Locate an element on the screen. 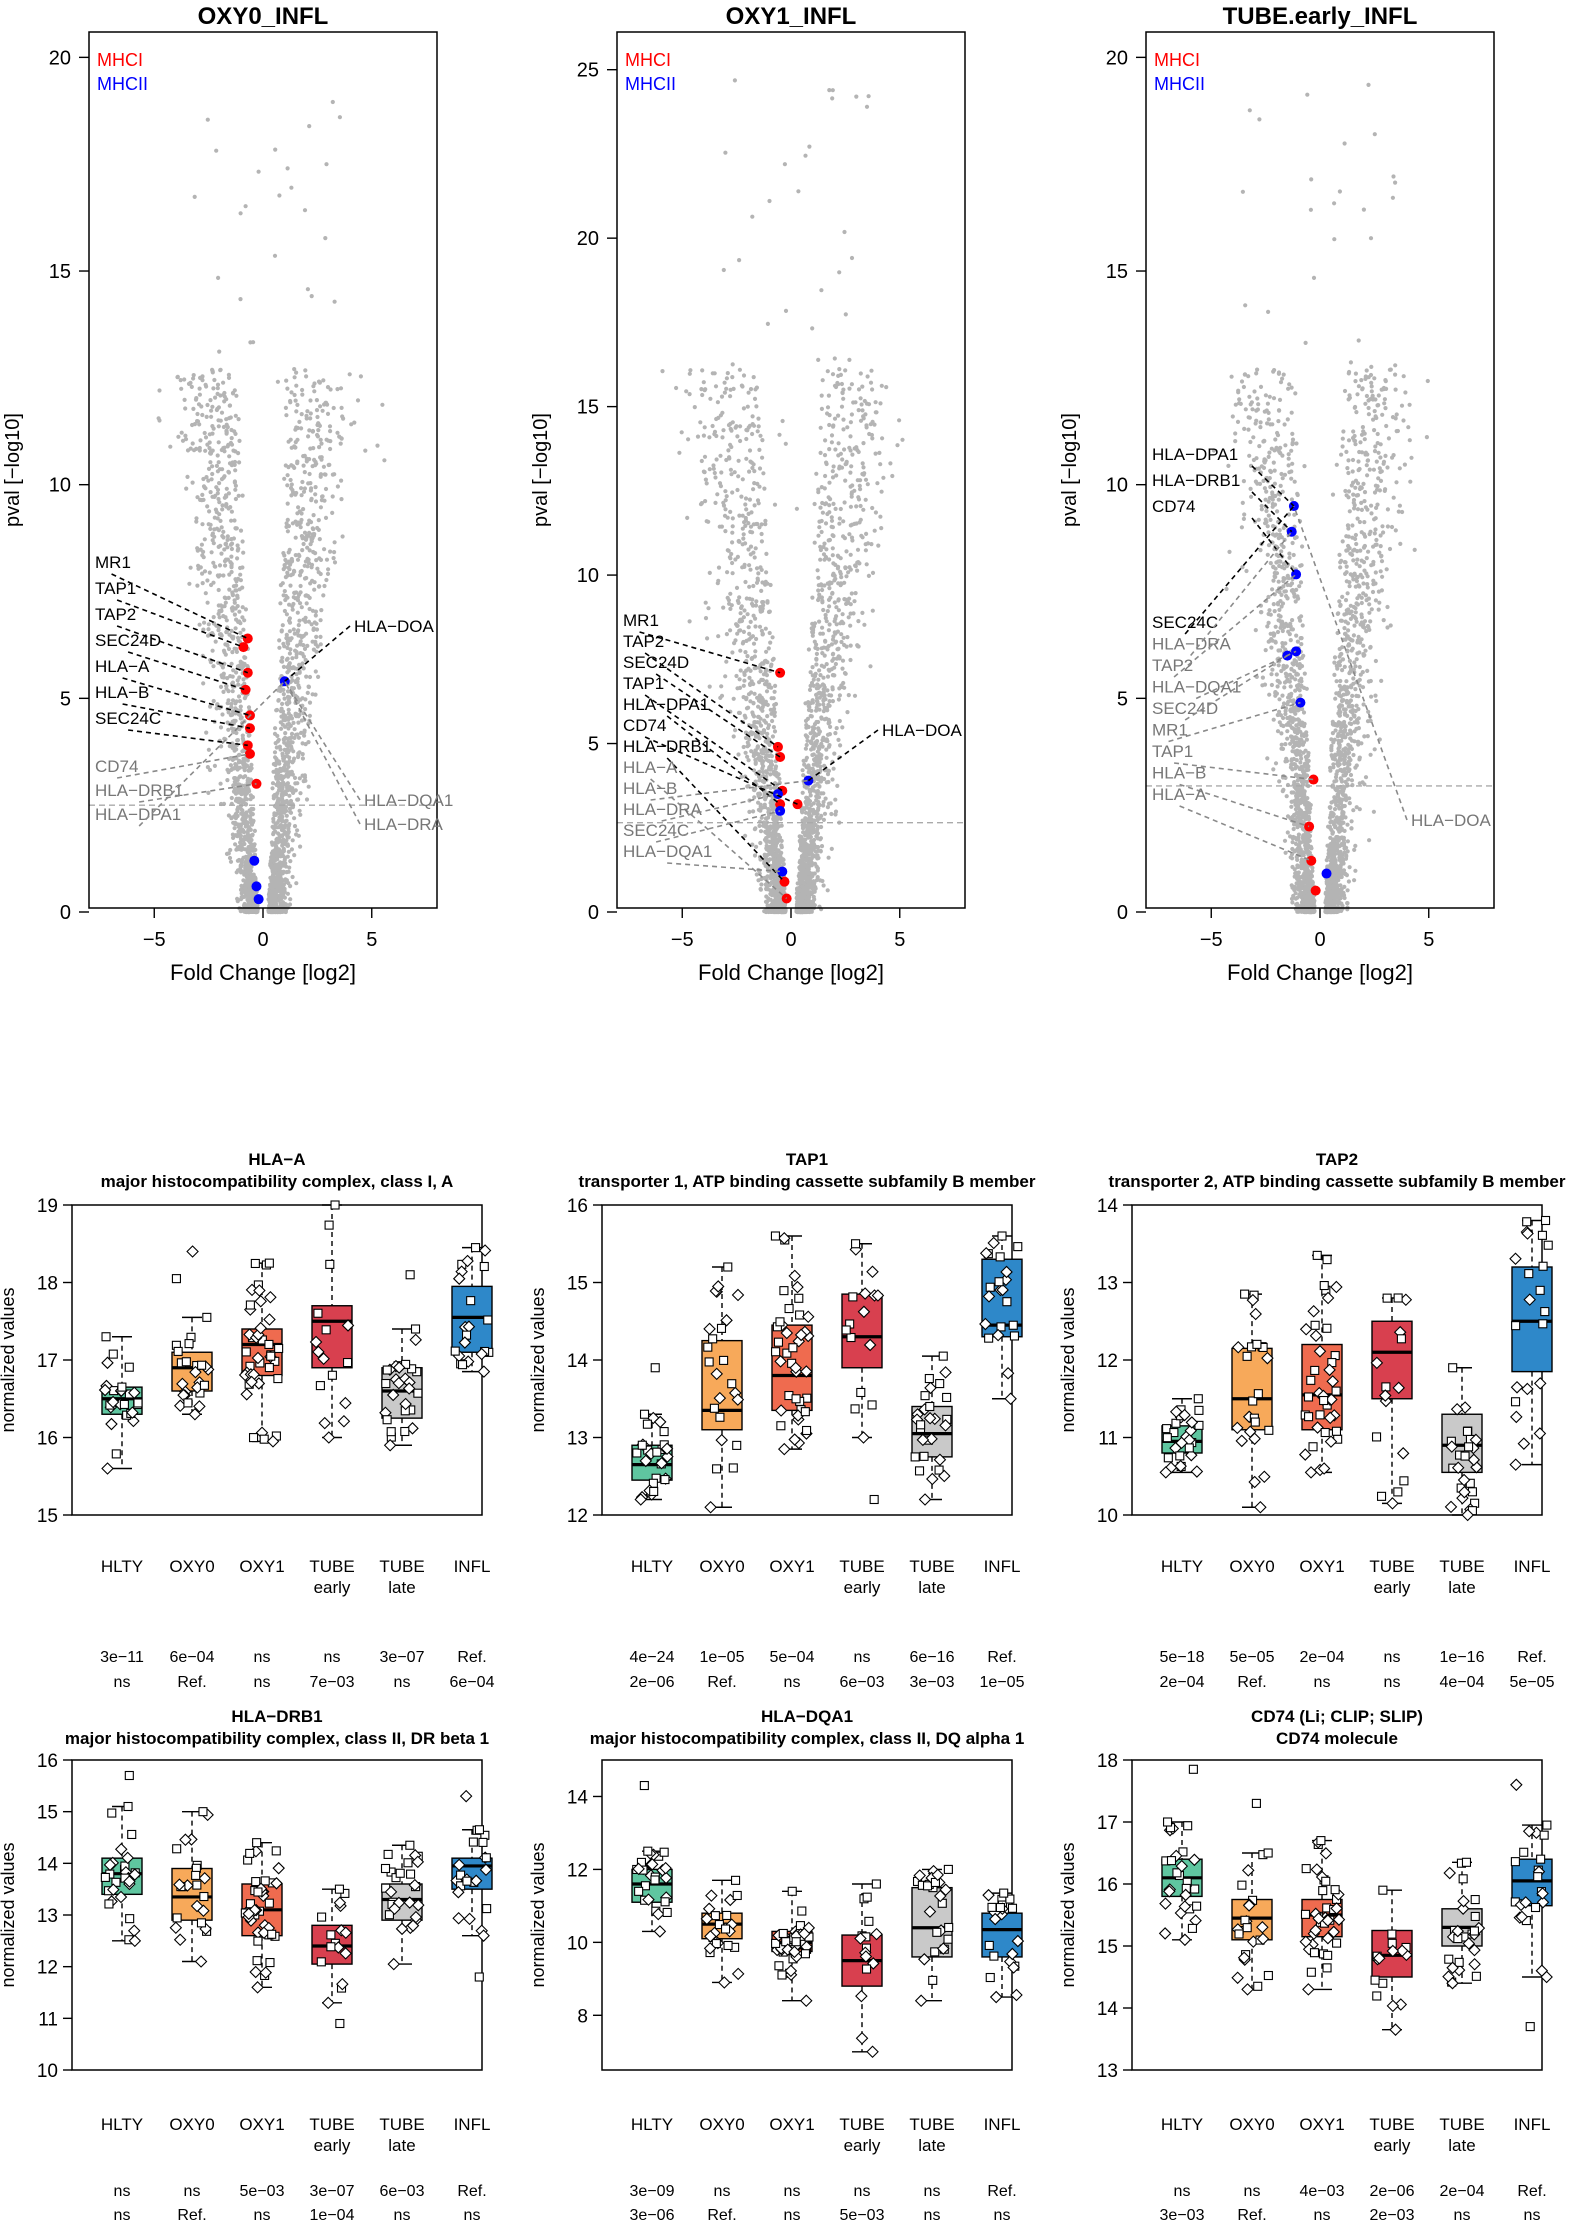 The width and height of the screenshot is (1571, 2224). gene-label: SEC24D is located at coordinates (128, 640).